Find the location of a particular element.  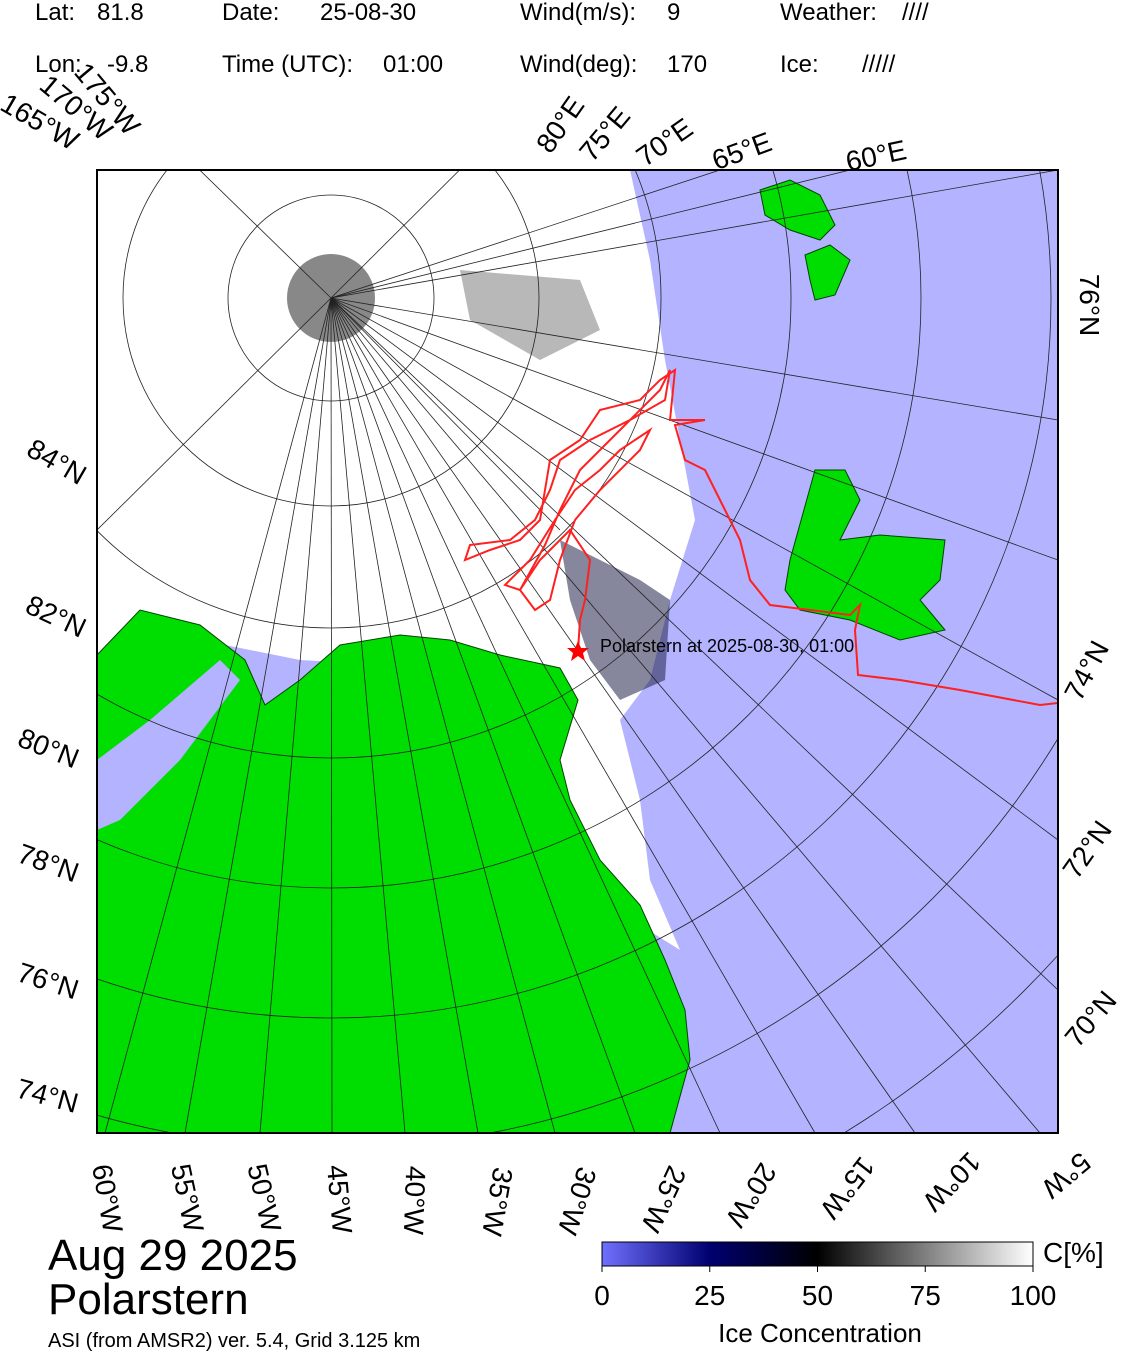

footer-ship: Polarstern is located at coordinates (148, 1299).